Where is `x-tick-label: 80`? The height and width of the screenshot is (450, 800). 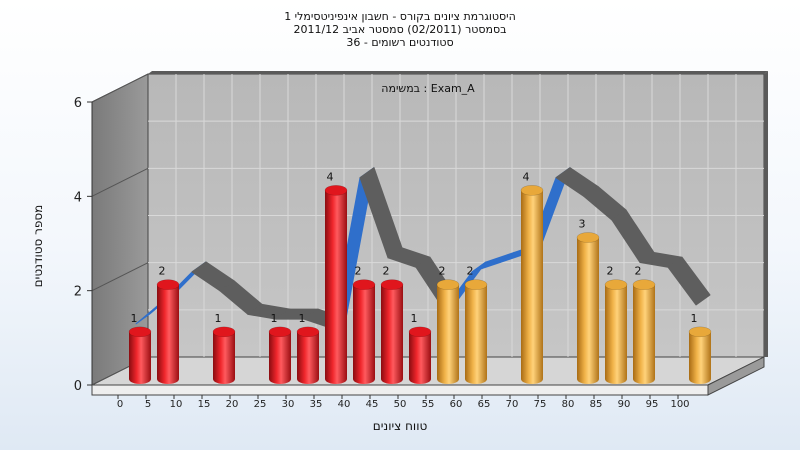 x-tick-label: 80 is located at coordinates (568, 404).